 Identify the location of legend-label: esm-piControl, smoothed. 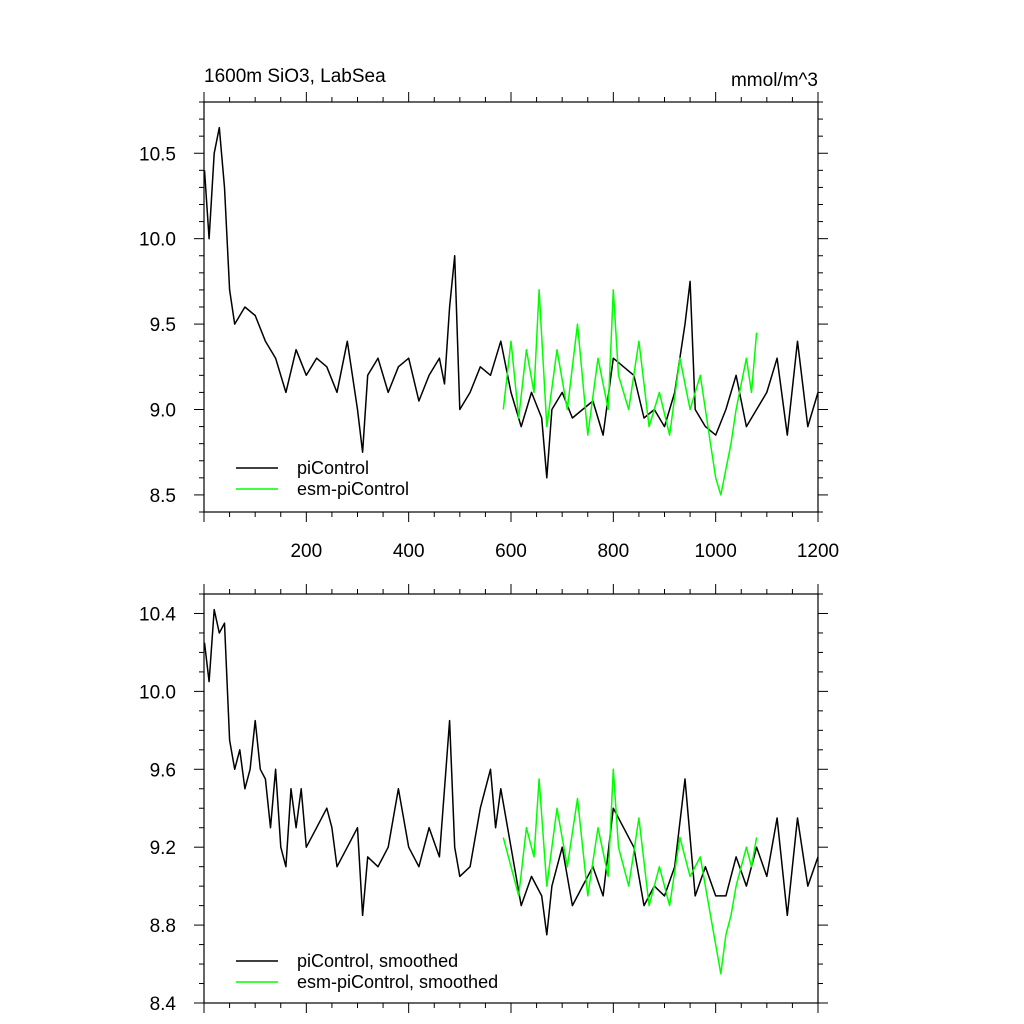
(397, 982).